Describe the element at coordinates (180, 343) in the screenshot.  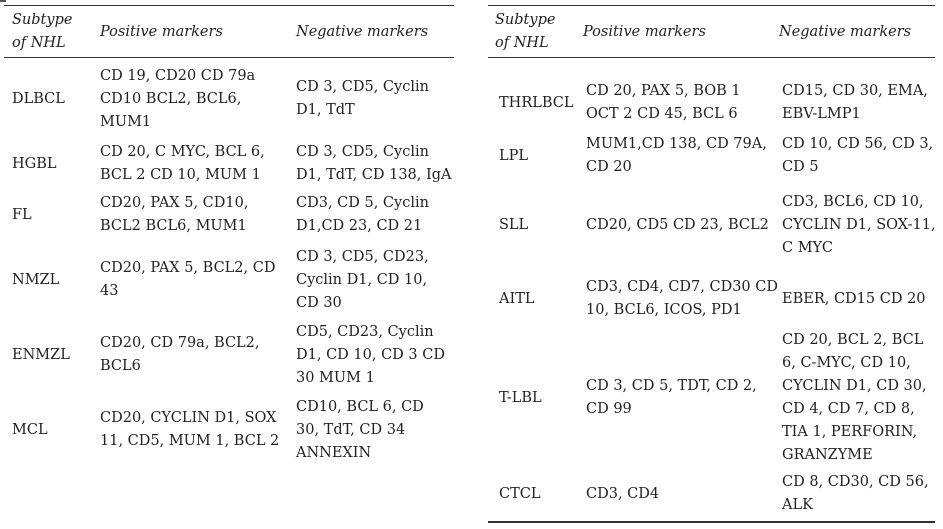
I see `positive-markers-cell-line: CD20, CD 79a, BCL2,` at that location.